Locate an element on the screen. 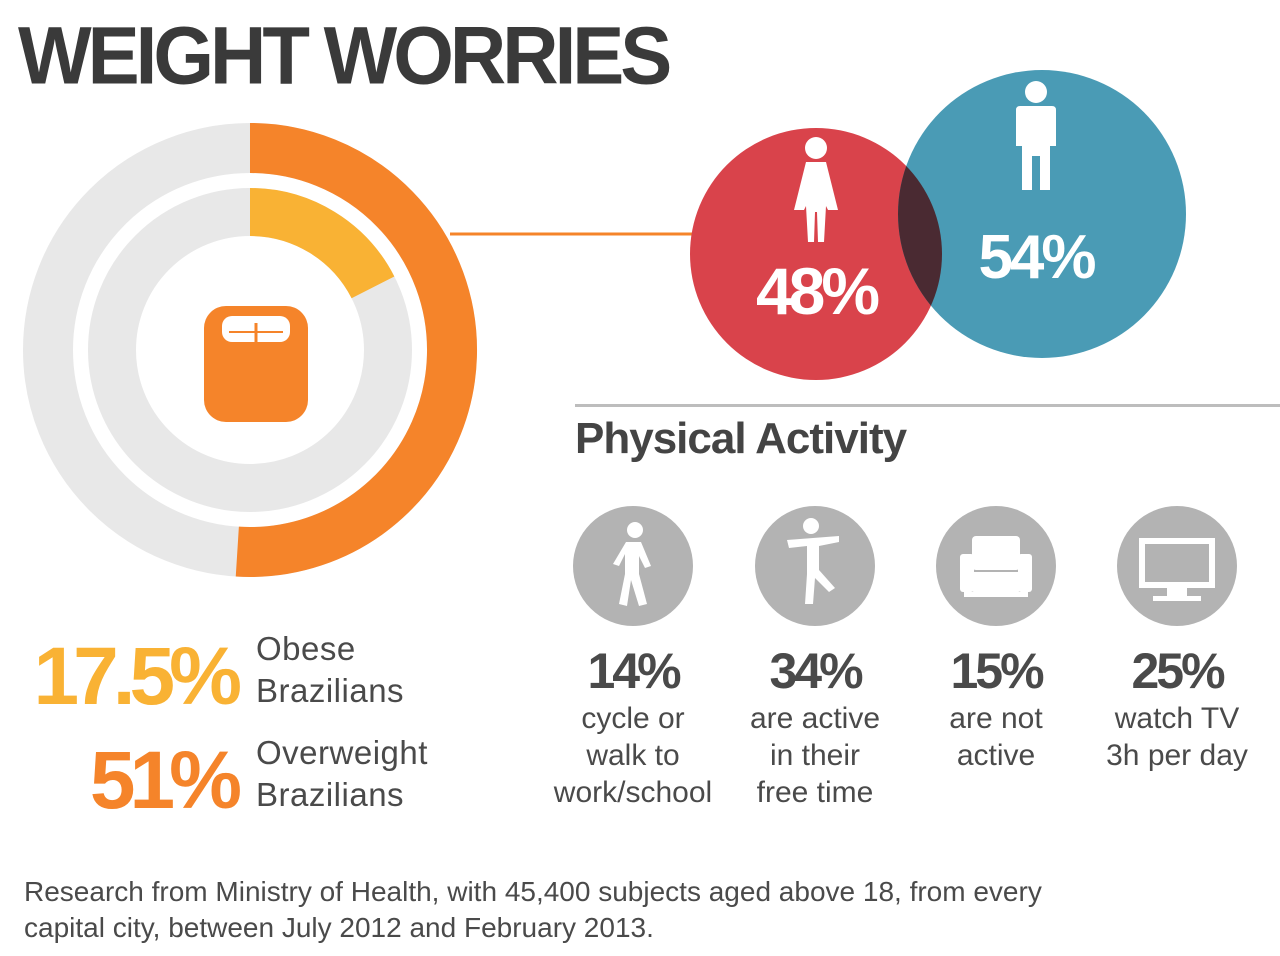 The height and width of the screenshot is (956, 1280). overweight-label: Overweight Brazilians is located at coordinates (342, 773).